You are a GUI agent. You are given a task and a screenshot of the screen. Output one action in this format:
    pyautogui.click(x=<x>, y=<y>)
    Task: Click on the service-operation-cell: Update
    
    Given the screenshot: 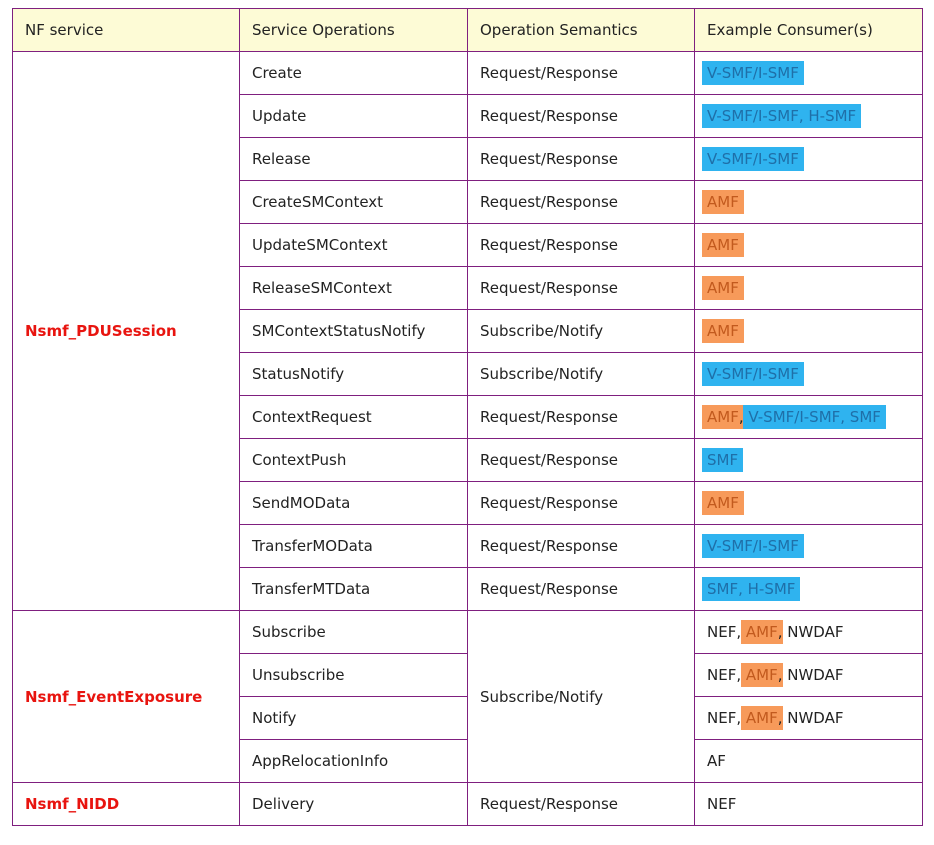 What is the action you would take?
    pyautogui.click(x=353, y=116)
    